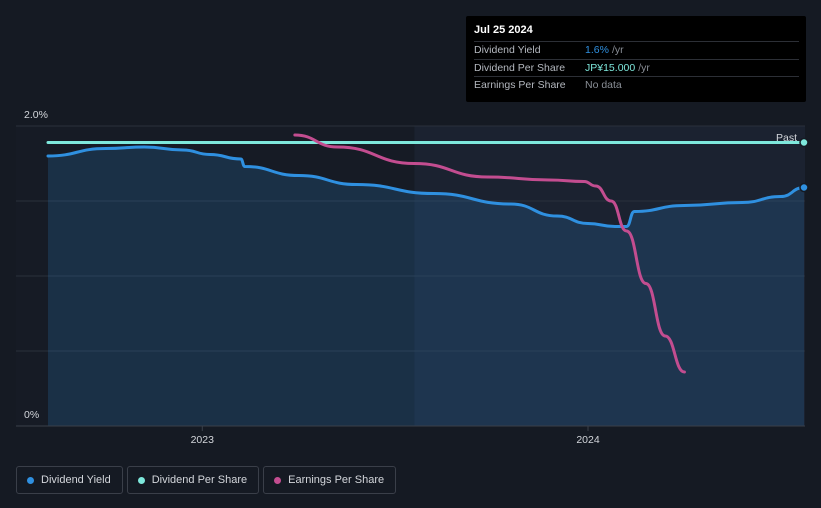 The height and width of the screenshot is (508, 821). I want to click on x-tick-label: 2023, so click(203, 440).